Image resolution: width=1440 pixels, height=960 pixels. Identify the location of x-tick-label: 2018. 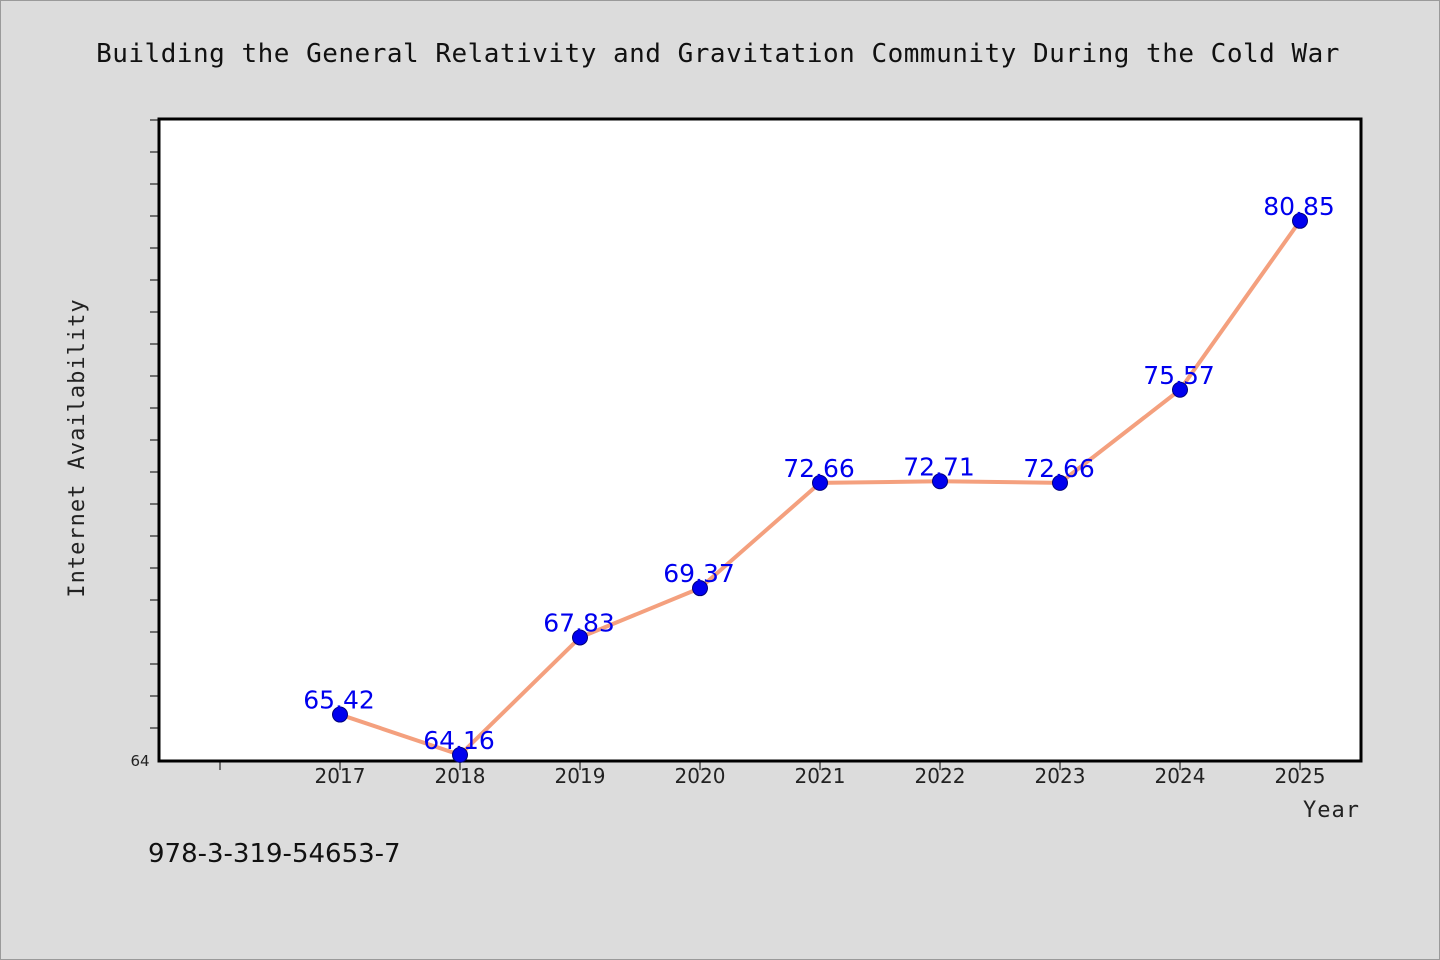
(460, 776).